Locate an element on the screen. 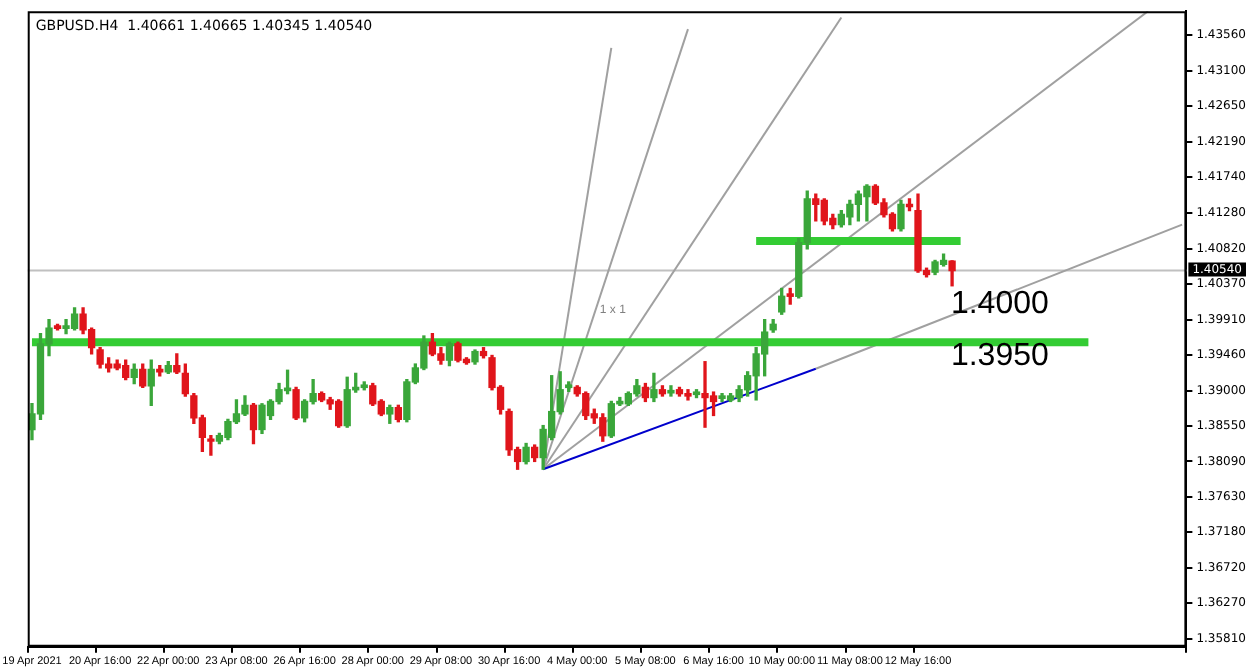 Image resolution: width=1250 pixels, height=670 pixels. annotation: 1.4000 is located at coordinates (999, 304).